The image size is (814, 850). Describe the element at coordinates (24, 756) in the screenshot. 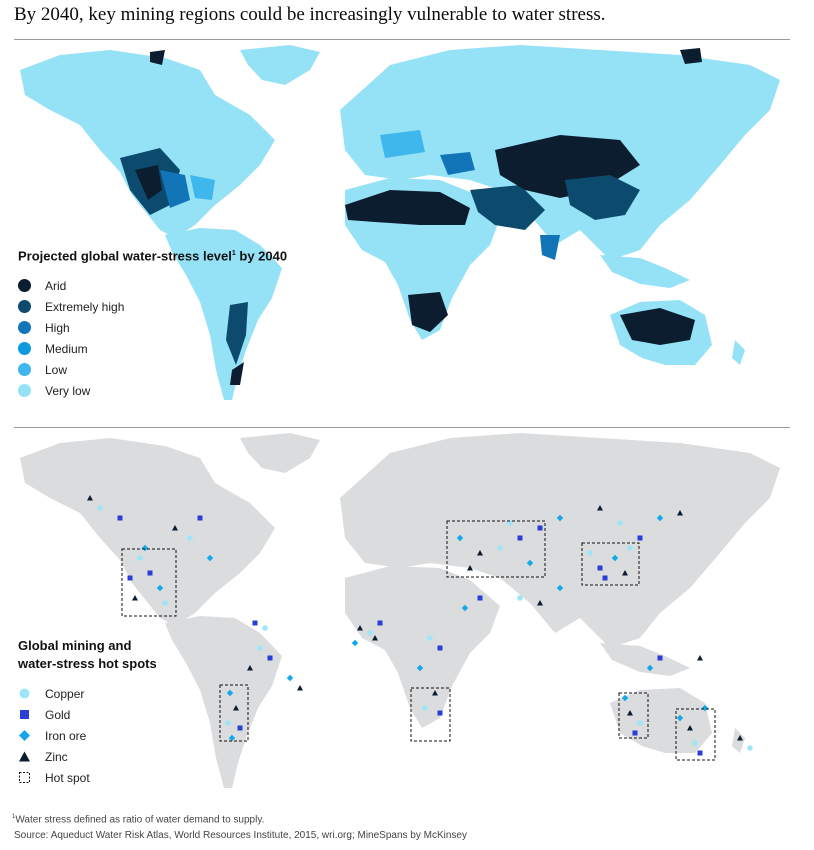

I see `triangle-icon` at that location.